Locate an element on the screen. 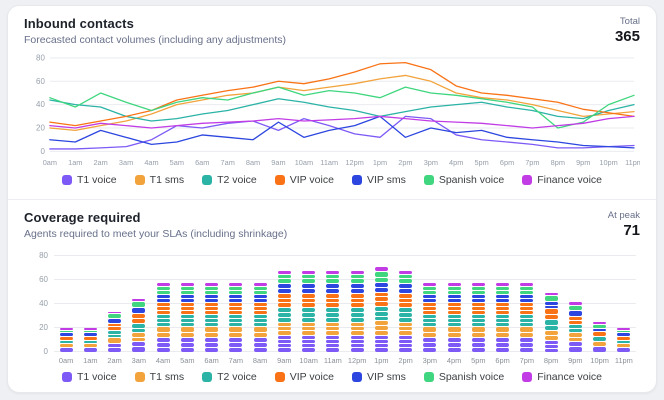 The image size is (664, 400). bar-column-10pm: 10pm is located at coordinates (600, 310).